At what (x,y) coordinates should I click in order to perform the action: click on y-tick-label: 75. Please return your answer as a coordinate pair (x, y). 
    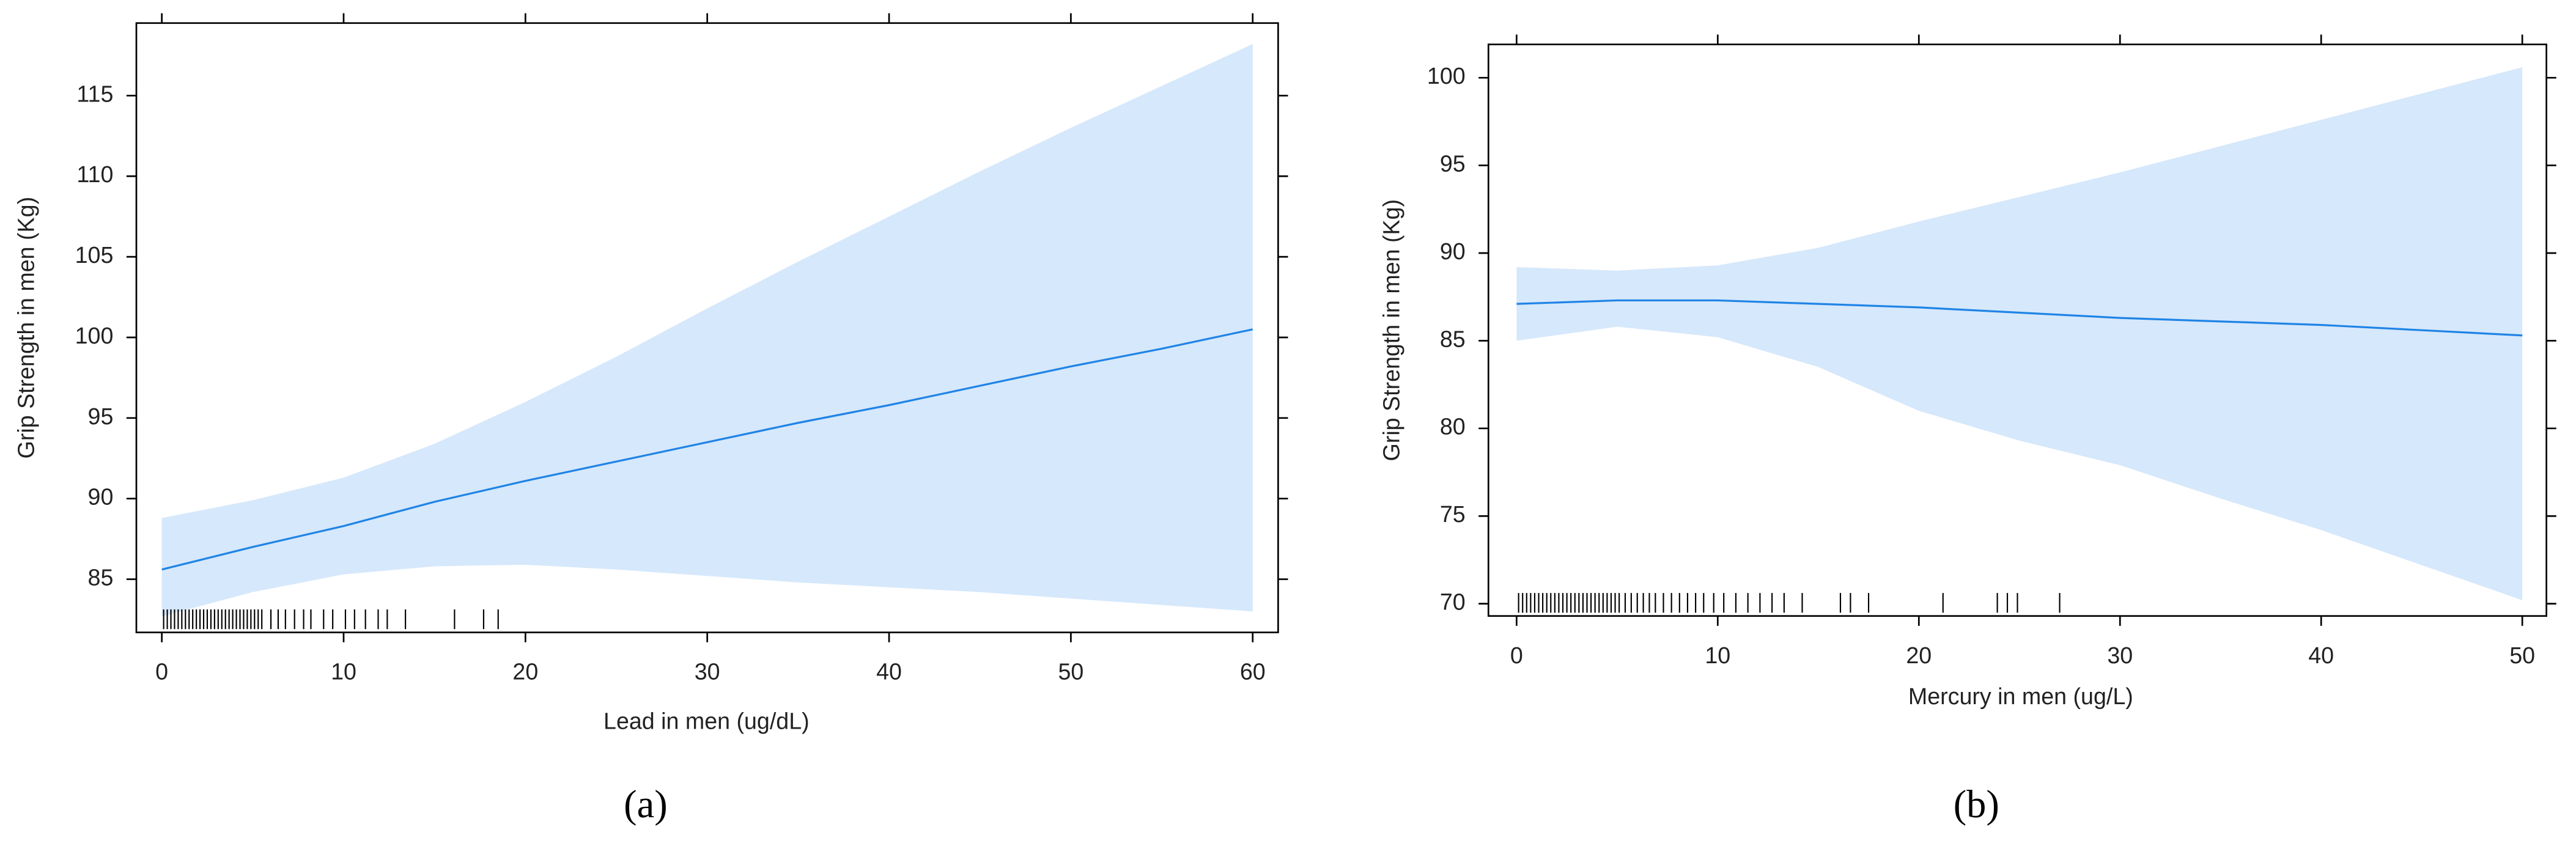
    Looking at the image, I should click on (1453, 514).